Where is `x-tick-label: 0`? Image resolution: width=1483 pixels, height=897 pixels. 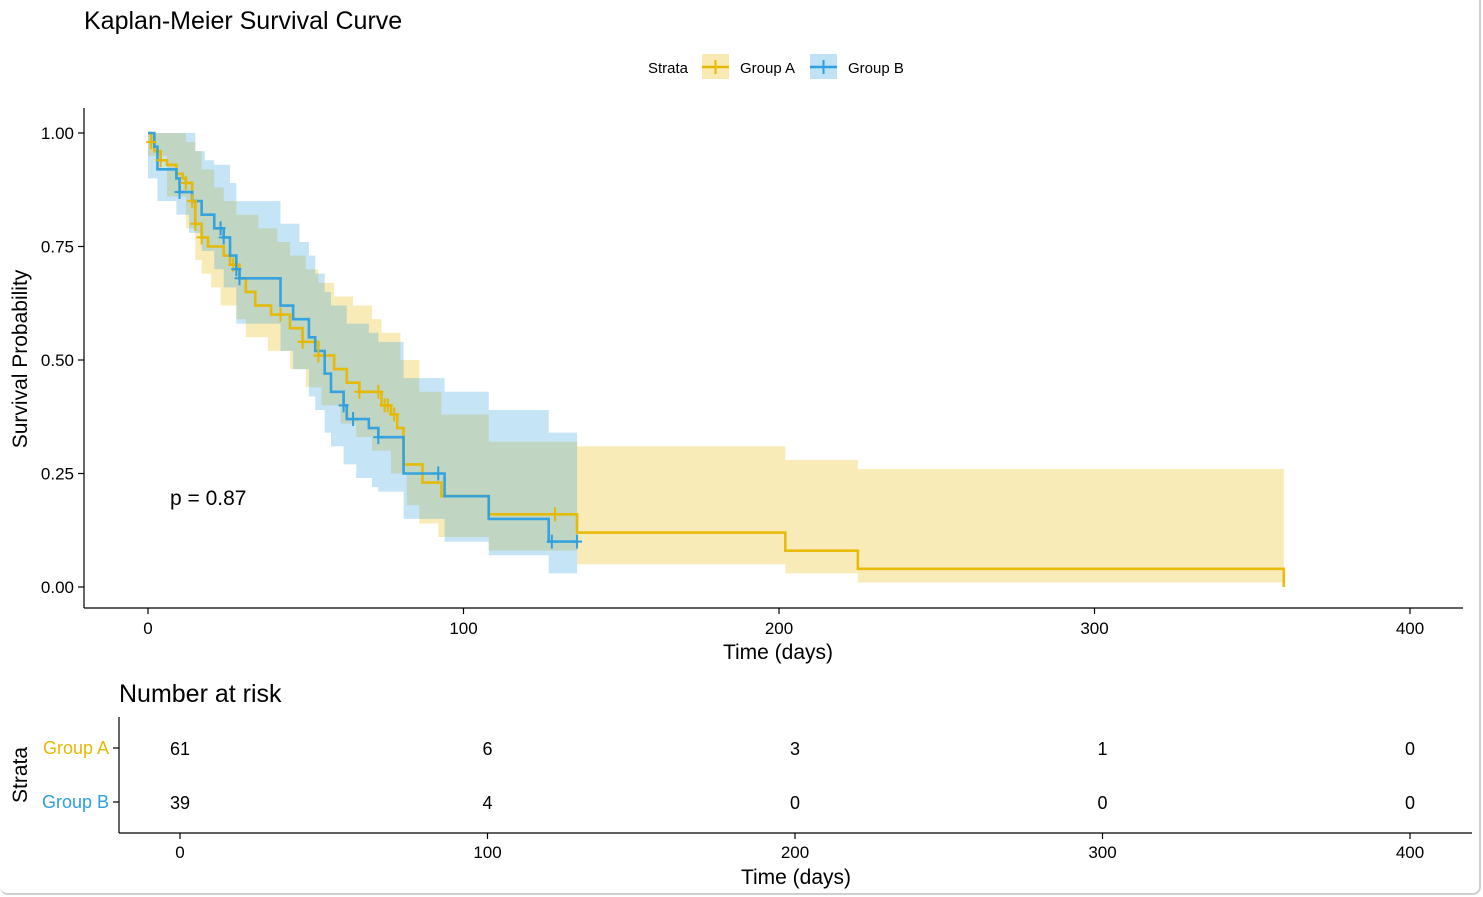
x-tick-label: 0 is located at coordinates (147, 628).